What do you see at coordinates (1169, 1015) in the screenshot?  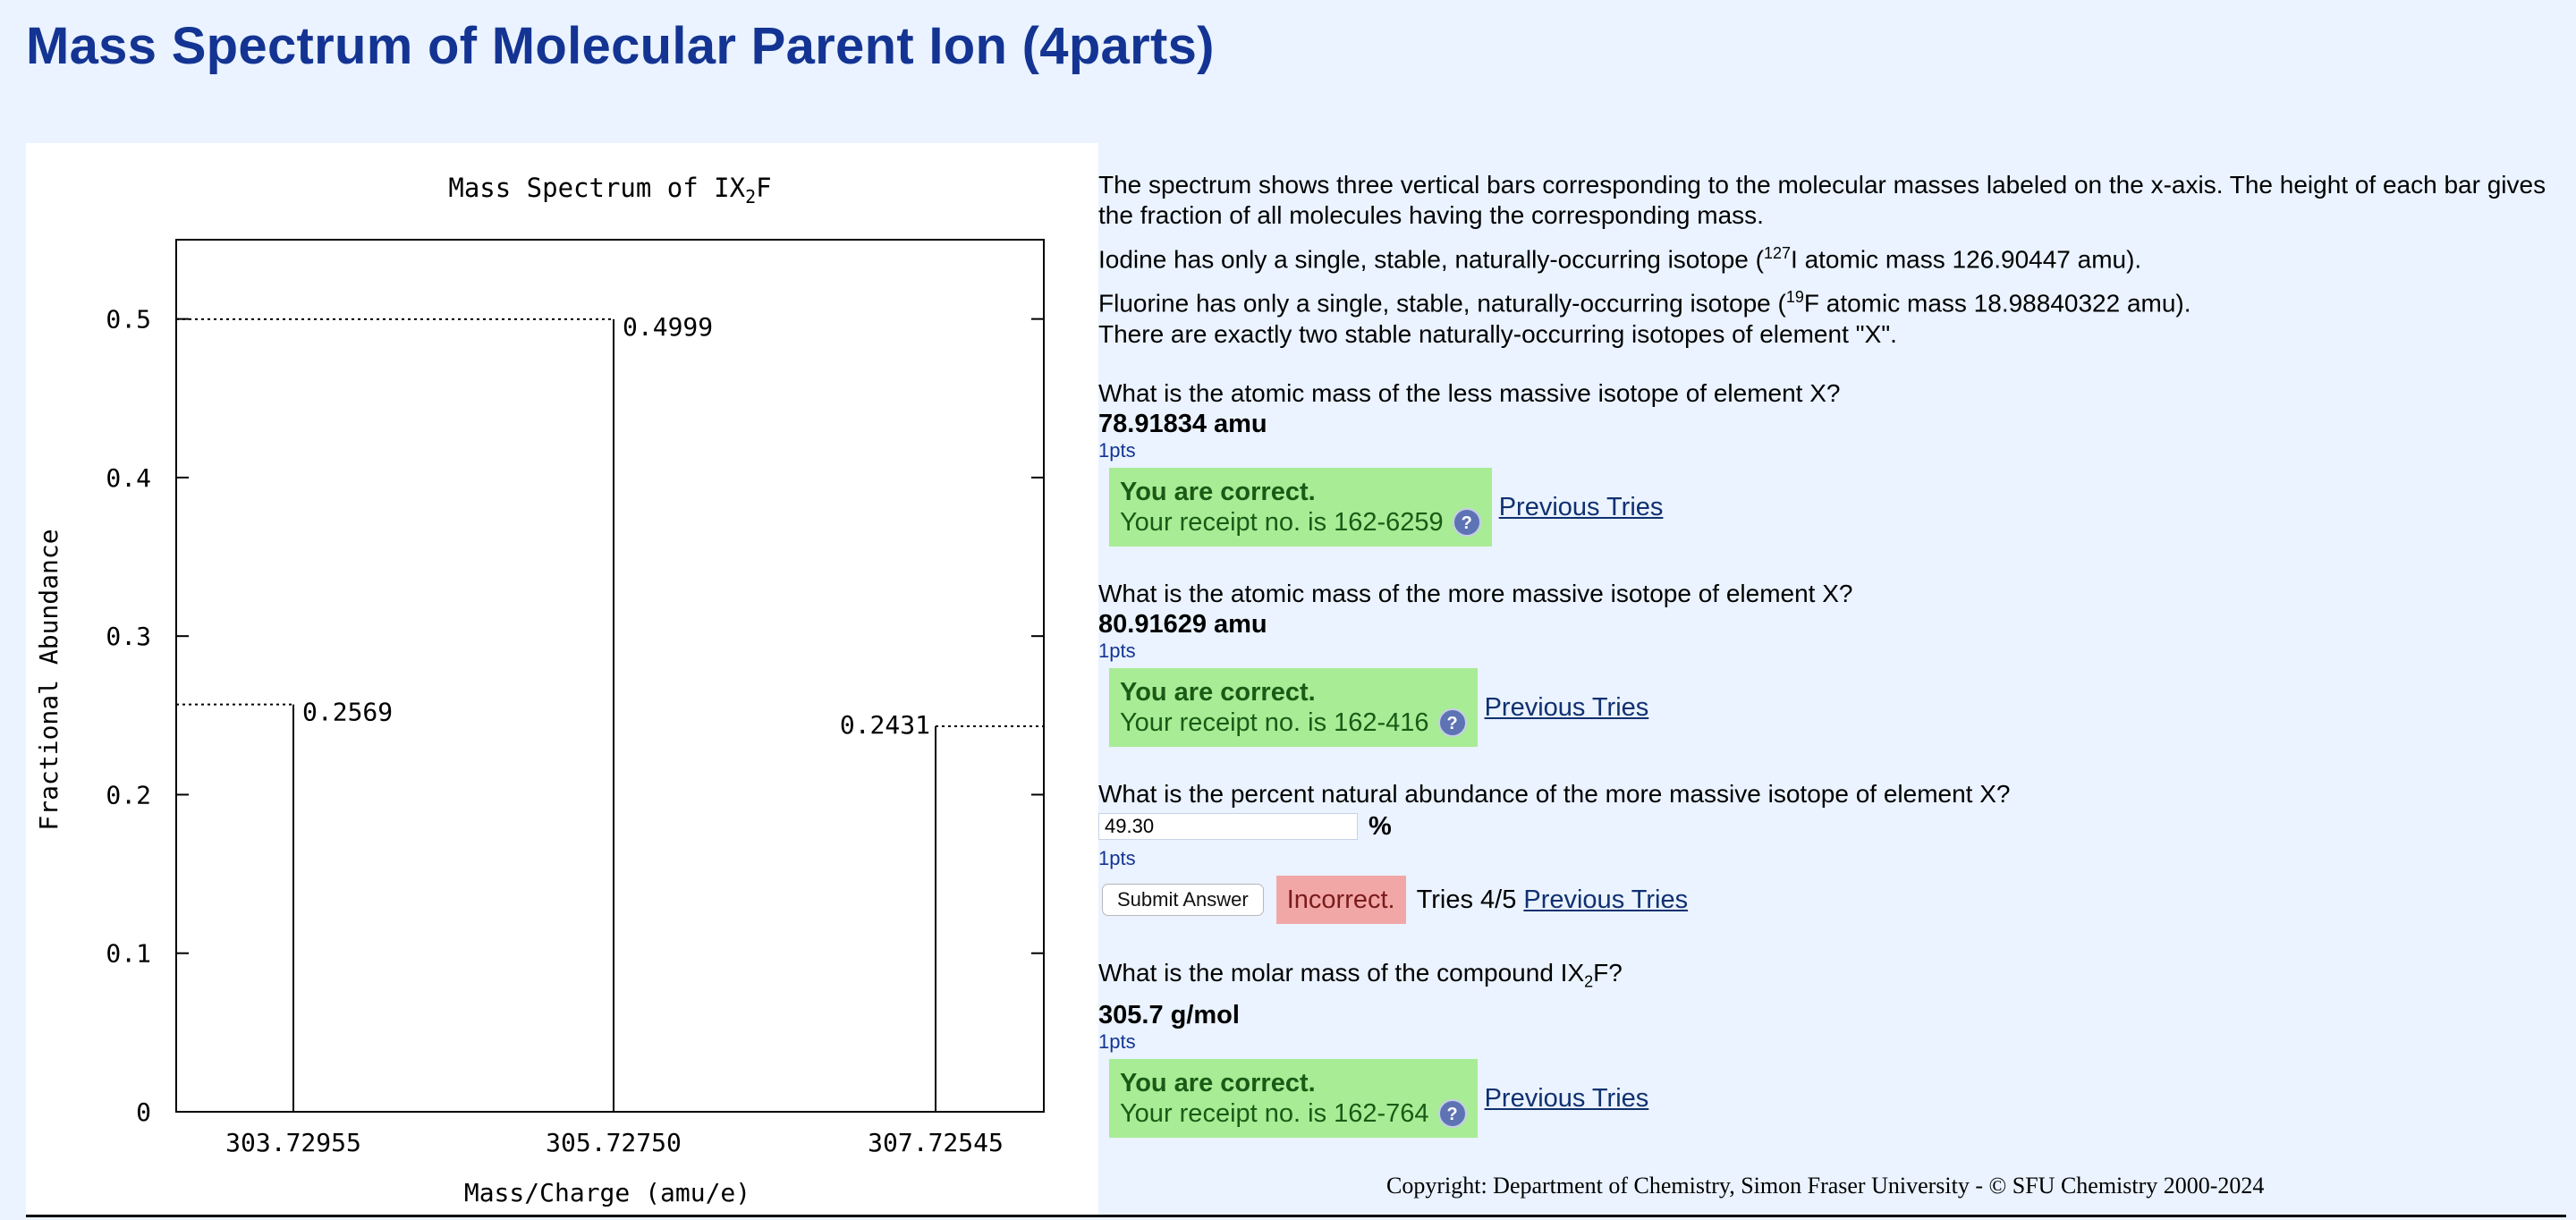 I see `question-4-answer: 305.7 g/mol` at bounding box center [1169, 1015].